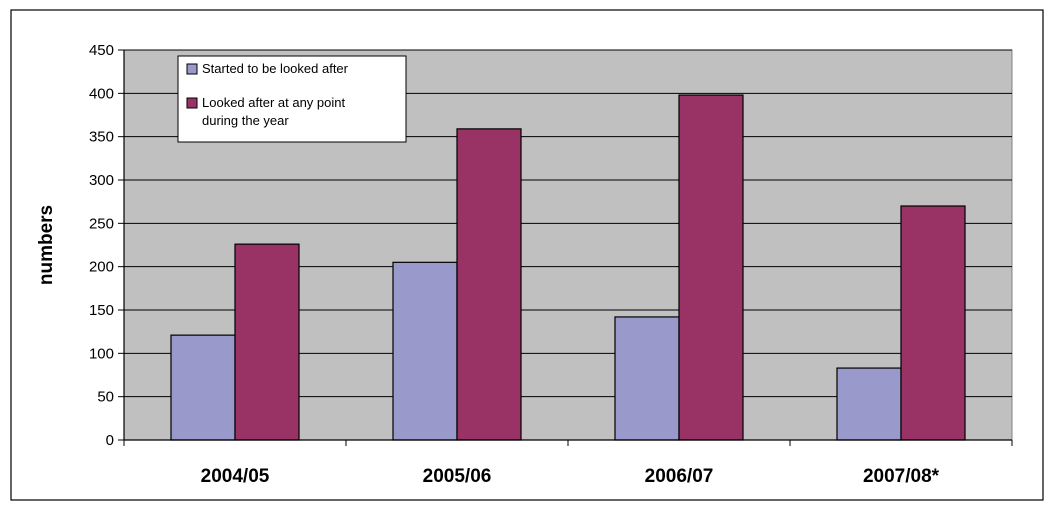 The width and height of the screenshot is (1056, 510). What do you see at coordinates (101, 353) in the screenshot?
I see `y-tick-label: 100` at bounding box center [101, 353].